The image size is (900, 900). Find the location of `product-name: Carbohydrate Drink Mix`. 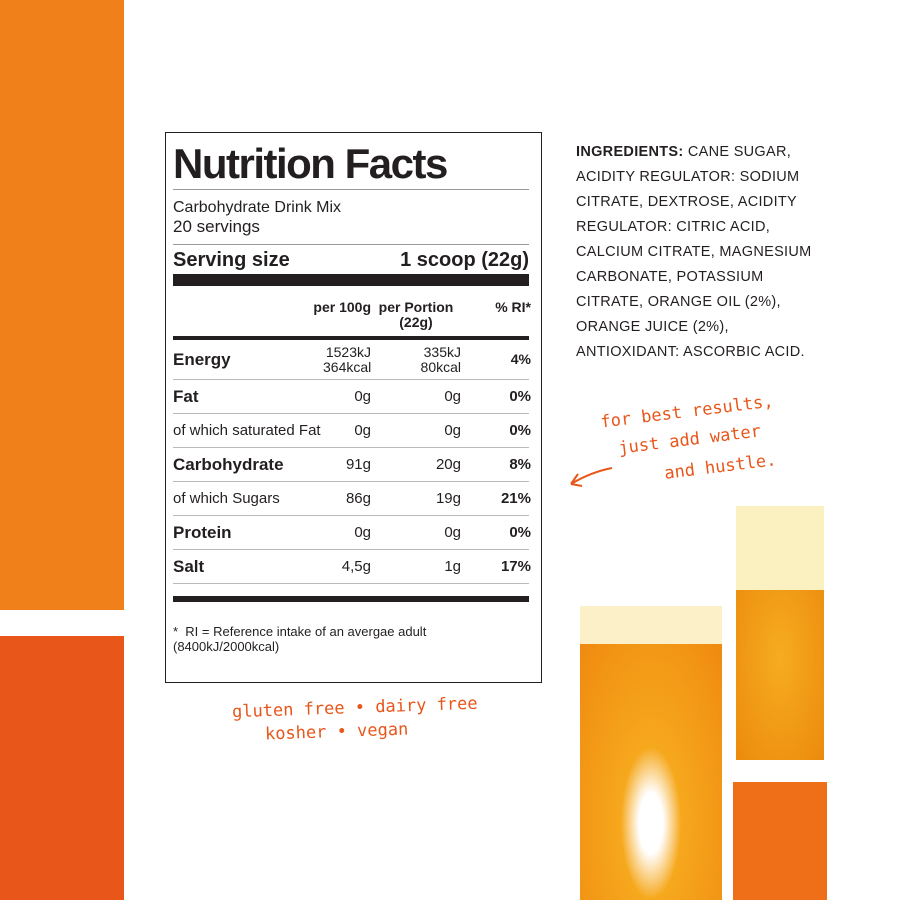

product-name: Carbohydrate Drink Mix is located at coordinates (257, 207).